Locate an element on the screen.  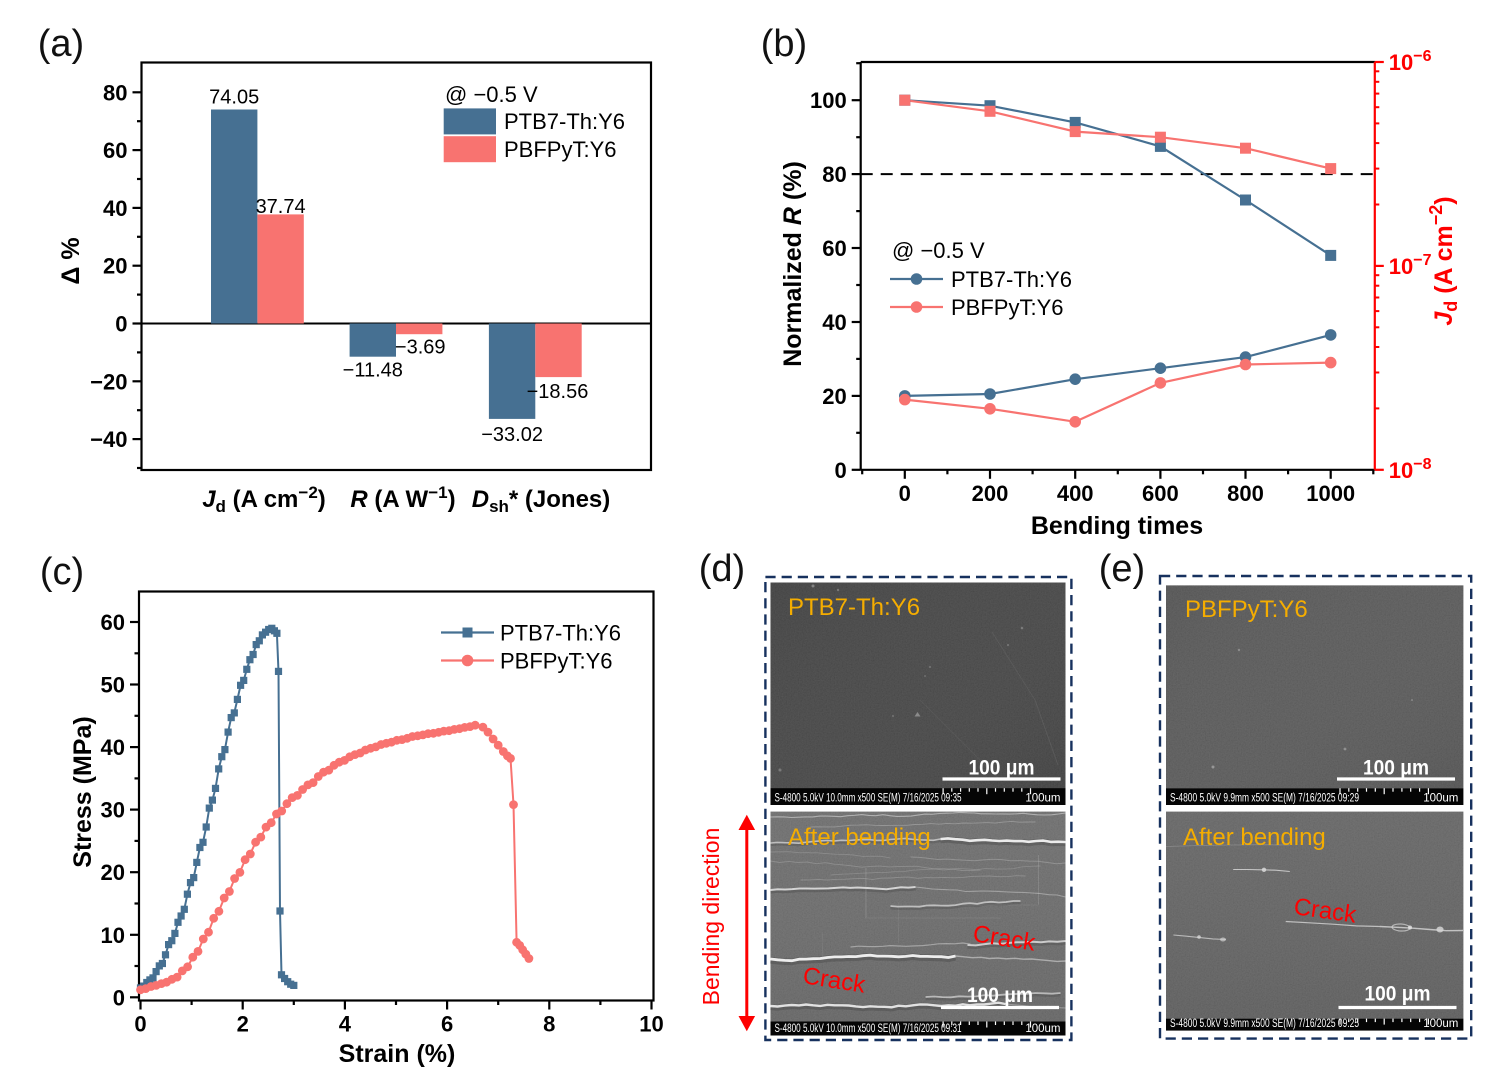
svg-text: Normalized R (%) is located at coordinates (793, 264).